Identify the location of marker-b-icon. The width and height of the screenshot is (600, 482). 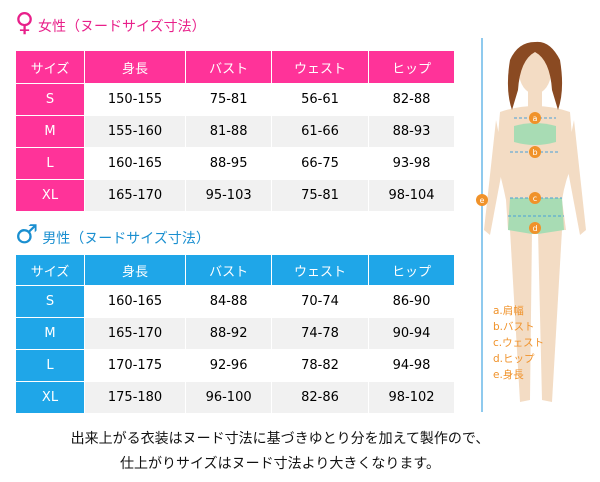
(535, 152).